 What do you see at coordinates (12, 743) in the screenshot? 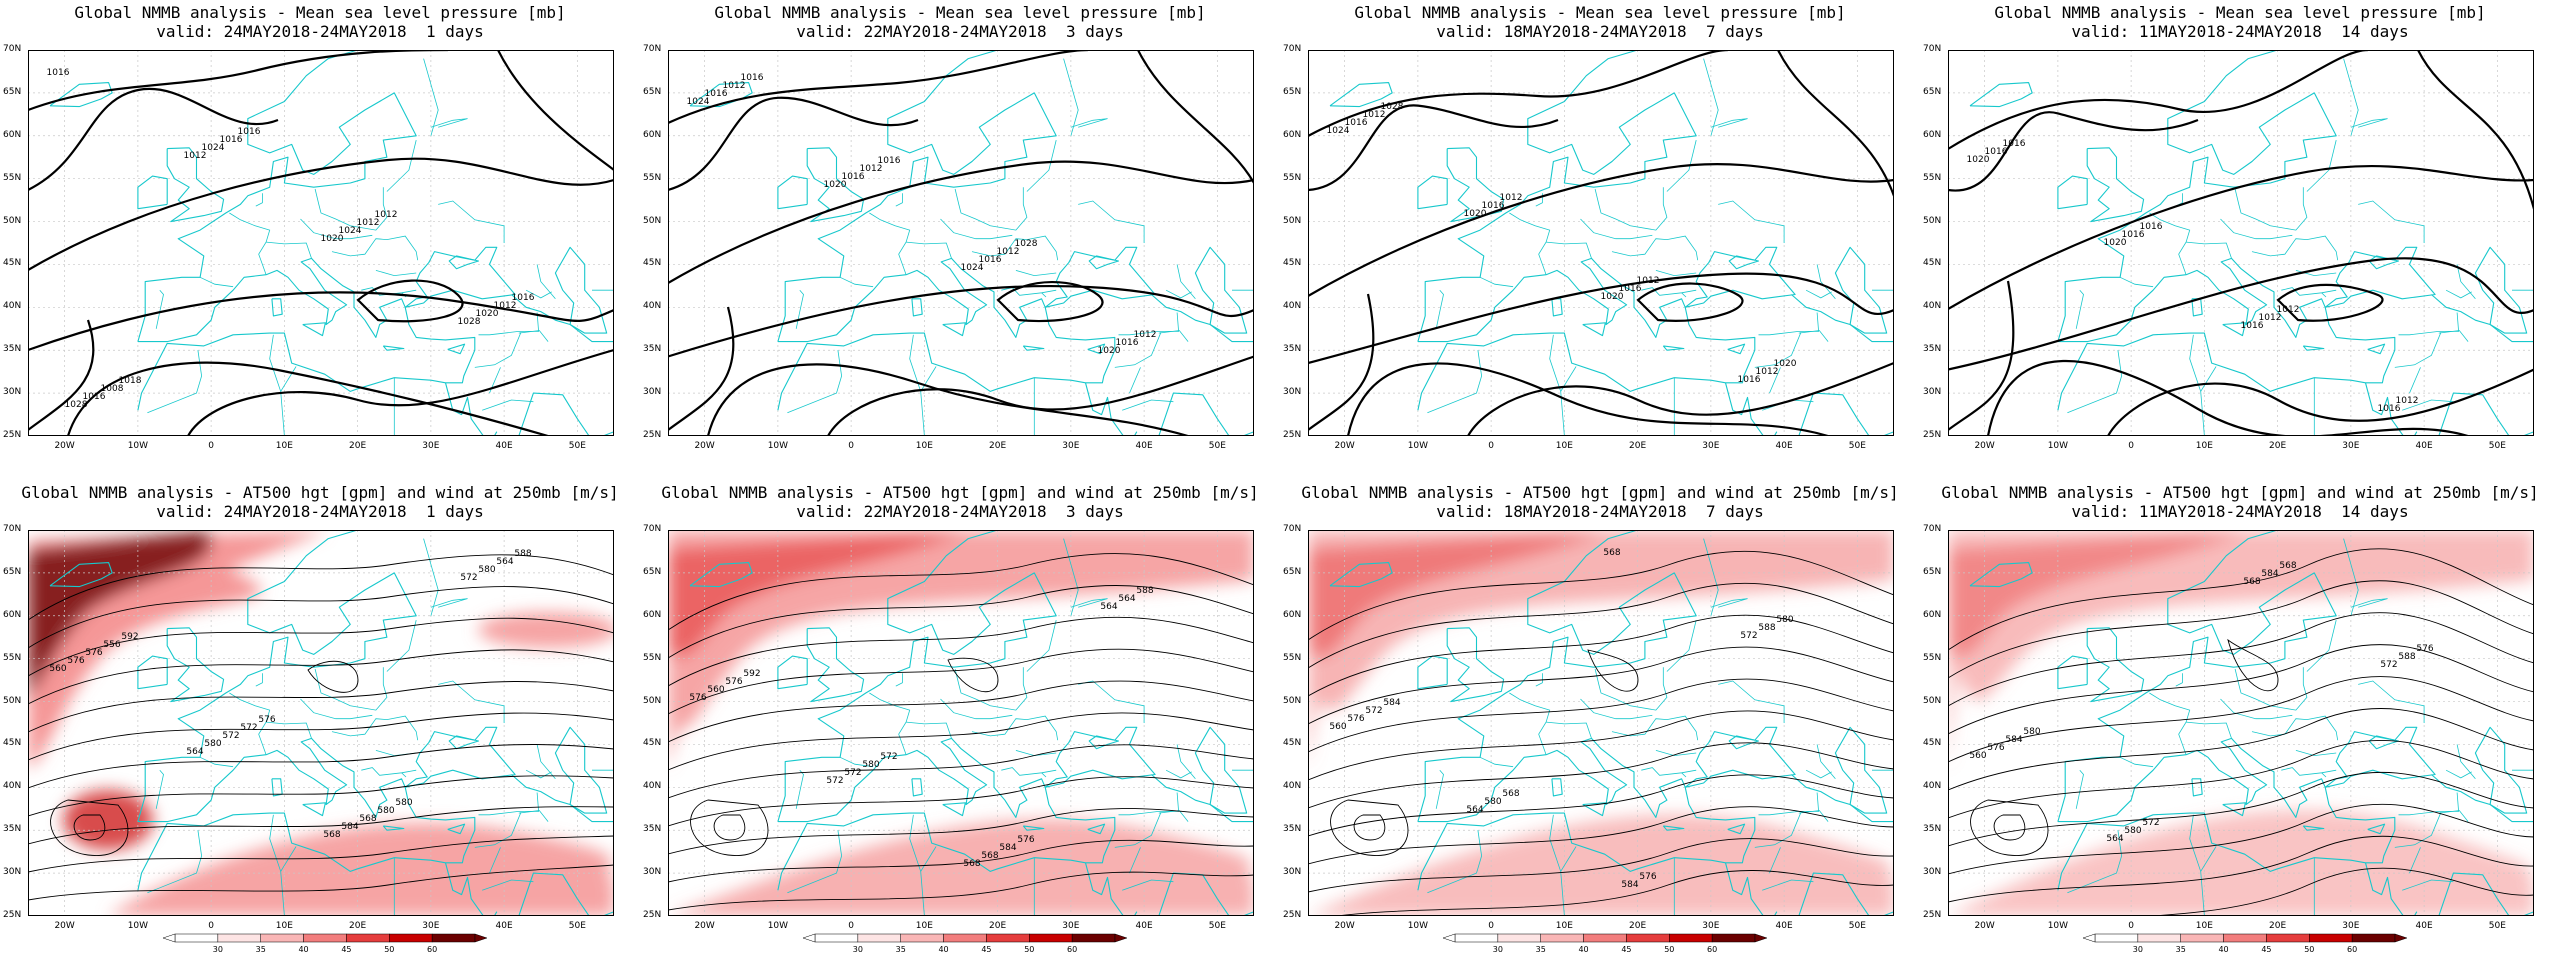
I see `latitude-label: 45N` at bounding box center [12, 743].